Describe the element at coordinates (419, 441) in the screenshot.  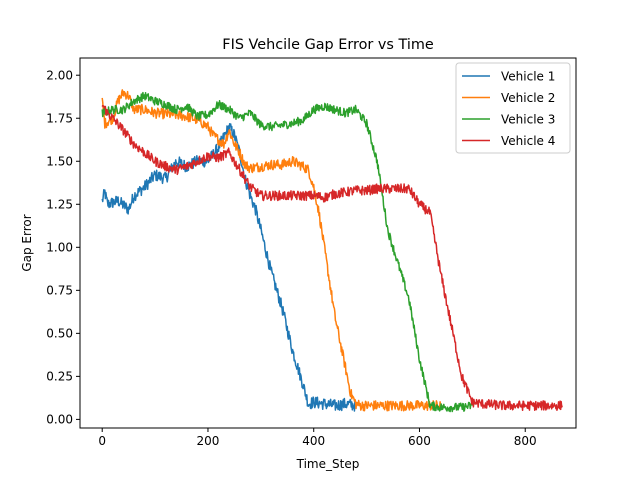
I see `x-tick-label: 600` at that location.